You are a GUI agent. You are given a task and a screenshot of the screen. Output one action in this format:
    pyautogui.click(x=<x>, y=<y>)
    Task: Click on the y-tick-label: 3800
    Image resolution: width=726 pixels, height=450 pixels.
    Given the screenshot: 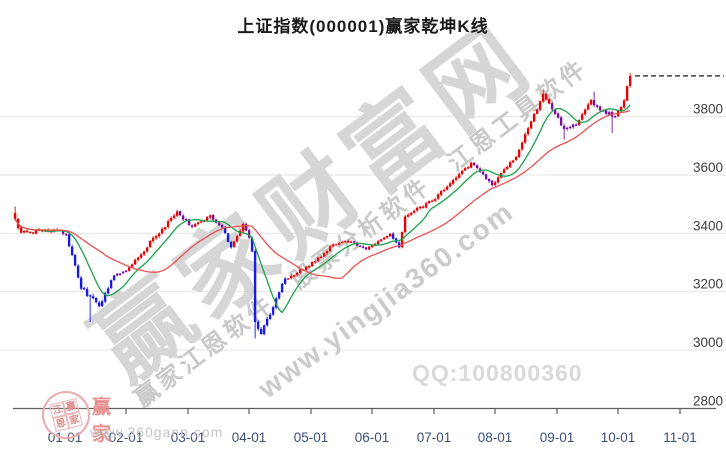 What is the action you would take?
    pyautogui.click(x=708, y=109)
    